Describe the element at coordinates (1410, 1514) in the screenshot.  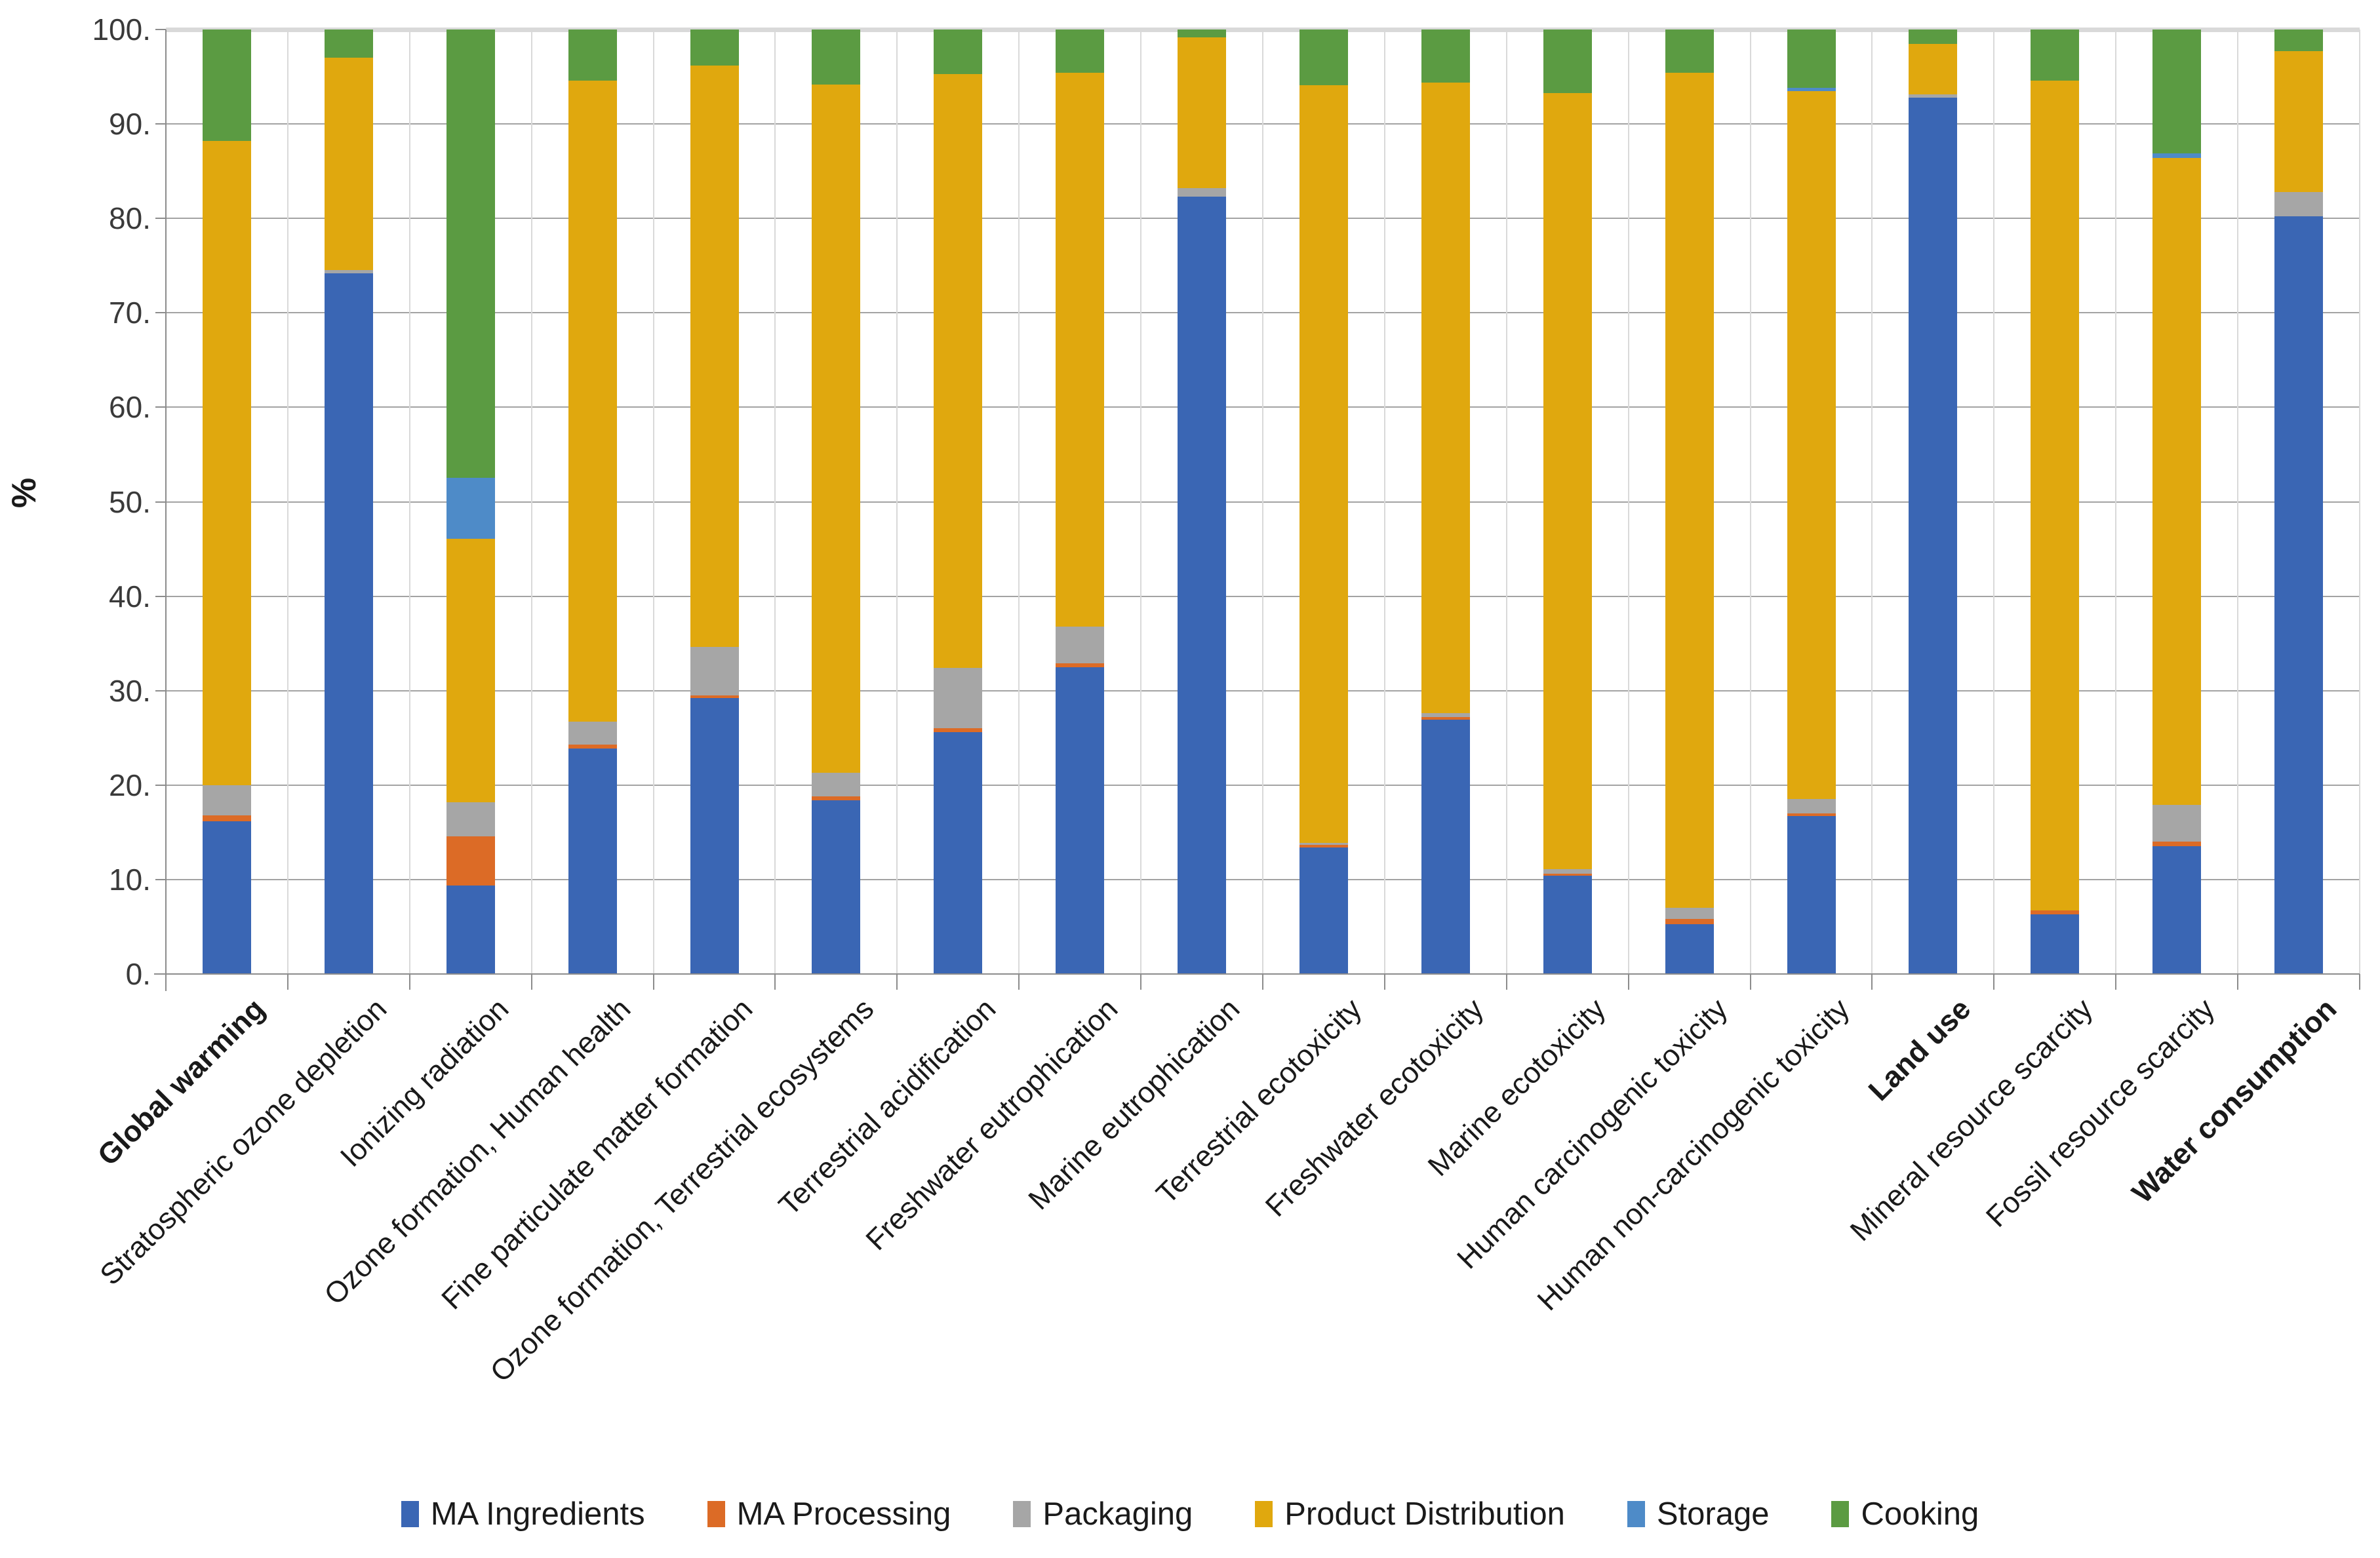
I see `legend-item-product-distribution: Product Distribution` at that location.